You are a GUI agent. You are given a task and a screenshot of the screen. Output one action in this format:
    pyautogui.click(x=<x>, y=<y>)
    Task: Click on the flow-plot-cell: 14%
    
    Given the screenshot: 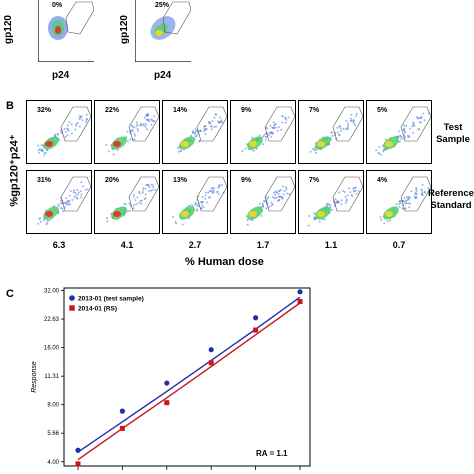 What is the action you would take?
    pyautogui.click(x=195, y=132)
    